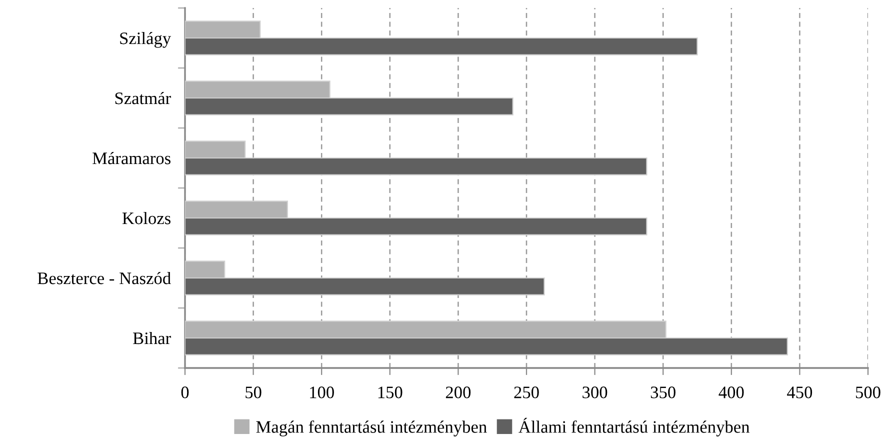  I want to click on legend-label: Magán fenntartású intézményben, so click(371, 428).